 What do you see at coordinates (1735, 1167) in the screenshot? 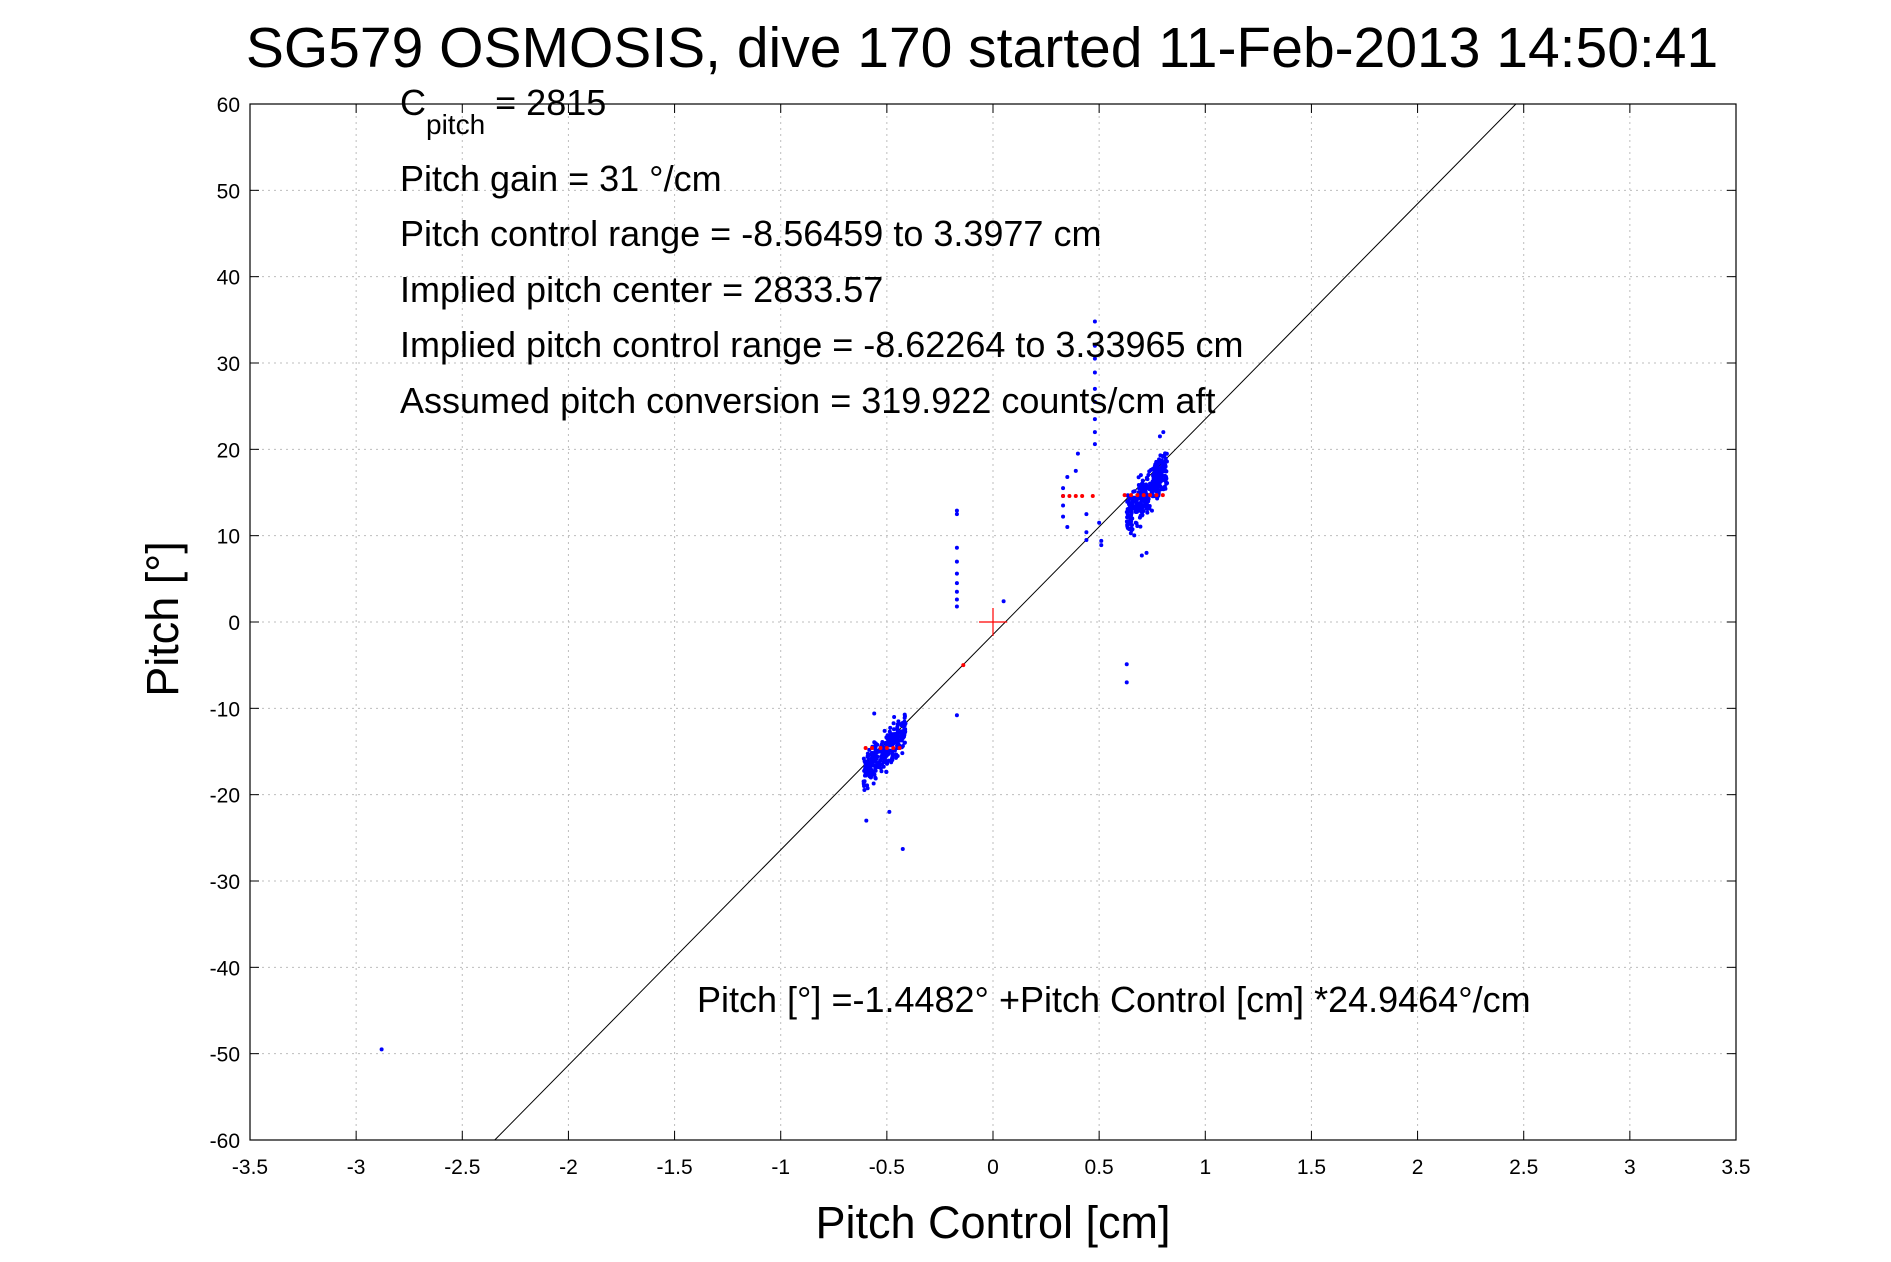
I see `x-tick-label: 3.5` at bounding box center [1735, 1167].